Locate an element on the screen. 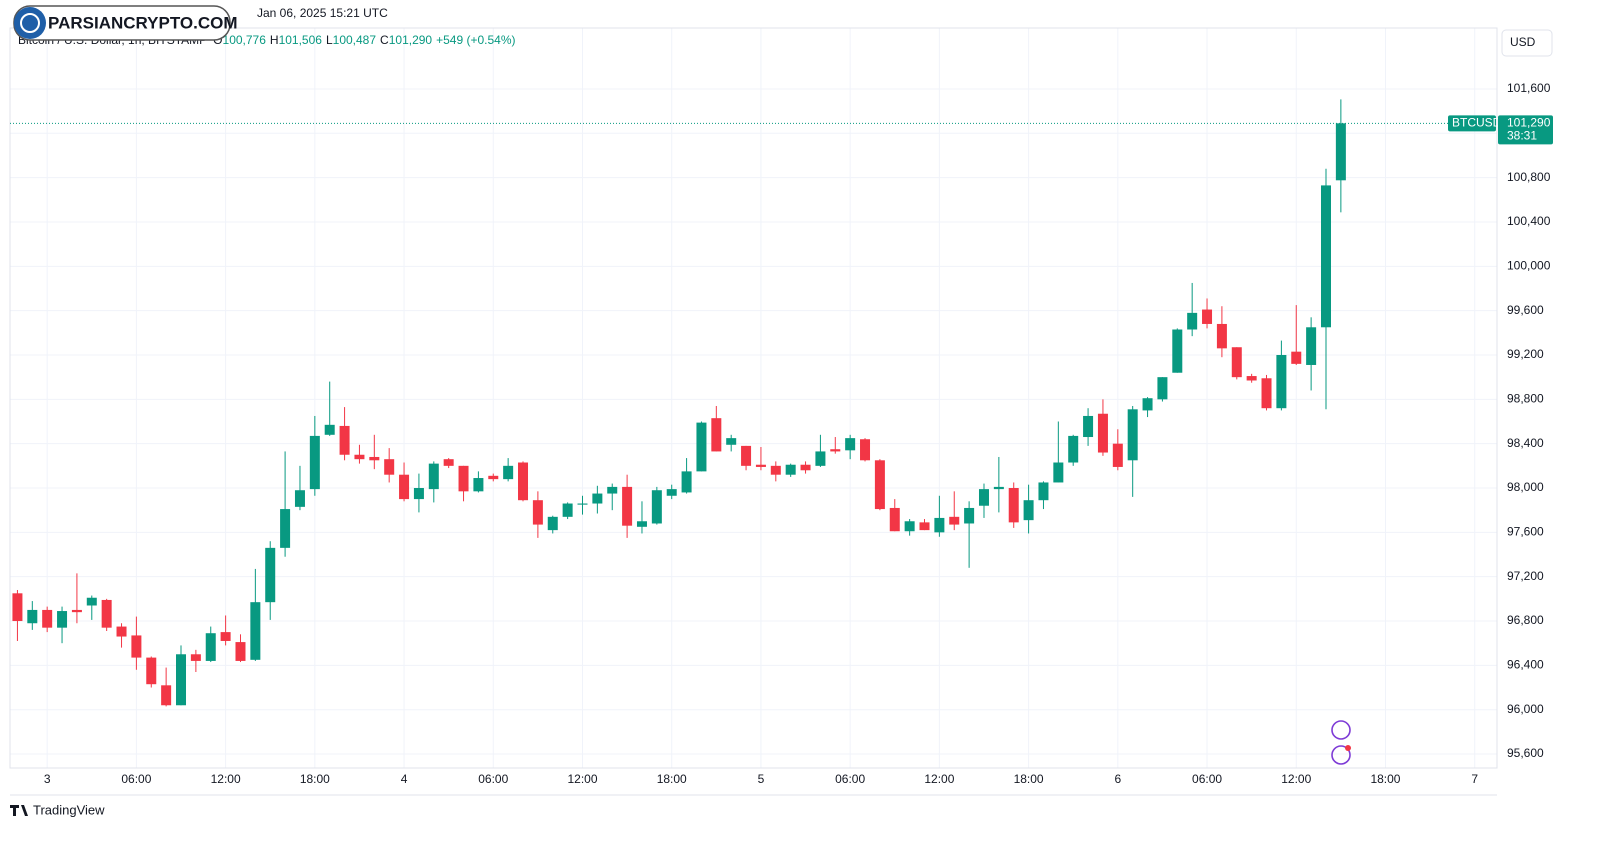 Image resolution: width=1600 pixels, height=845 pixels. y-tick-label: 100,400 is located at coordinates (1529, 221).